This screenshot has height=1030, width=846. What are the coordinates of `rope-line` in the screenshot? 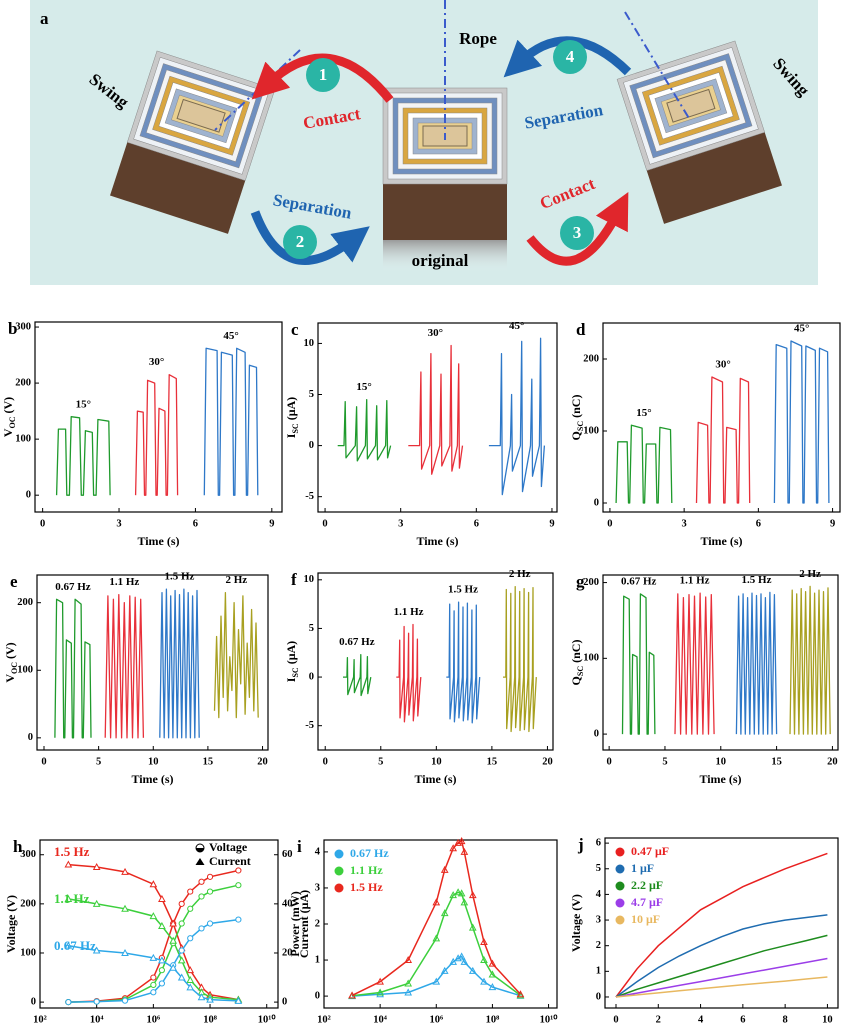 It's located at (657, 66).